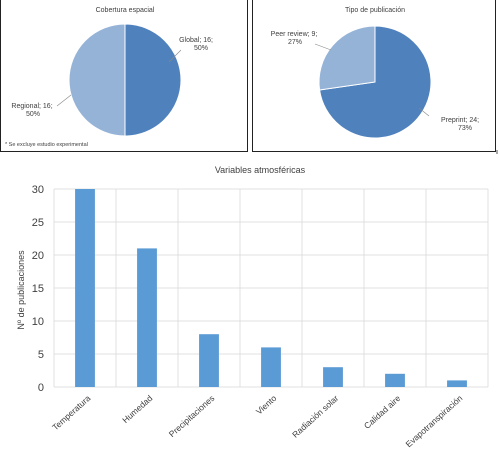 The width and height of the screenshot is (500, 462). What do you see at coordinates (153, 80) in the screenshot?
I see `pie-cobertura-slice-global` at bounding box center [153, 80].